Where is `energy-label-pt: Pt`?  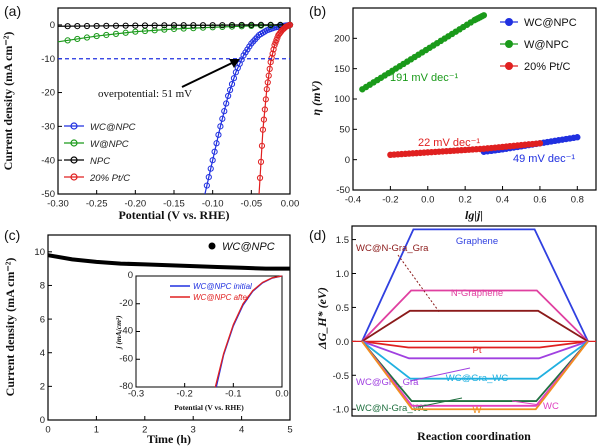 energy-label-pt: Pt is located at coordinates (477, 350).